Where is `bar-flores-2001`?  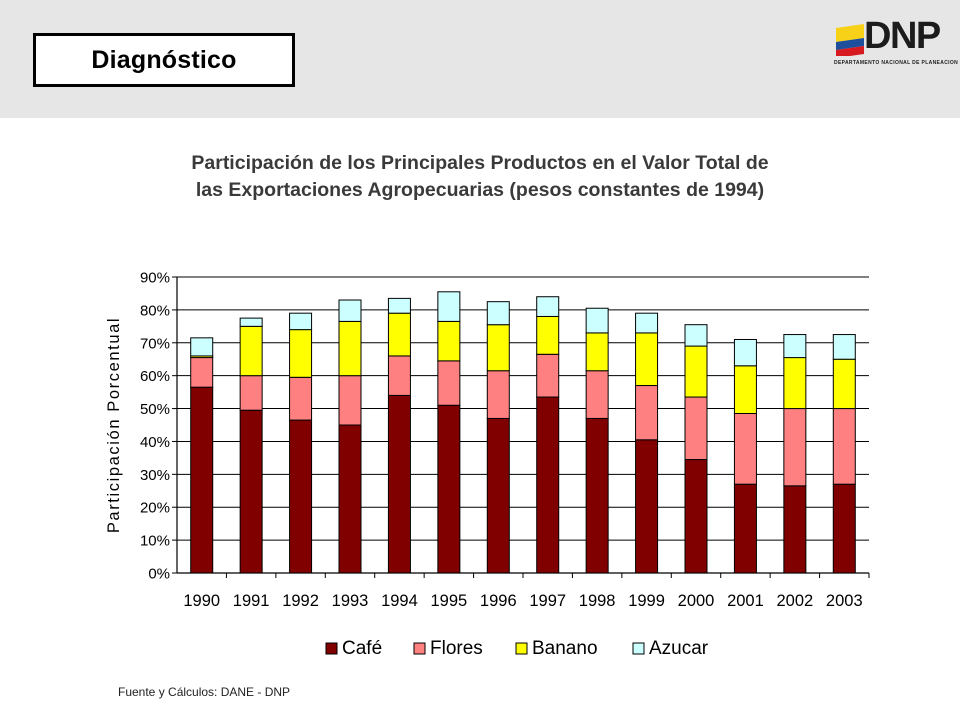
bar-flores-2001 is located at coordinates (745, 448).